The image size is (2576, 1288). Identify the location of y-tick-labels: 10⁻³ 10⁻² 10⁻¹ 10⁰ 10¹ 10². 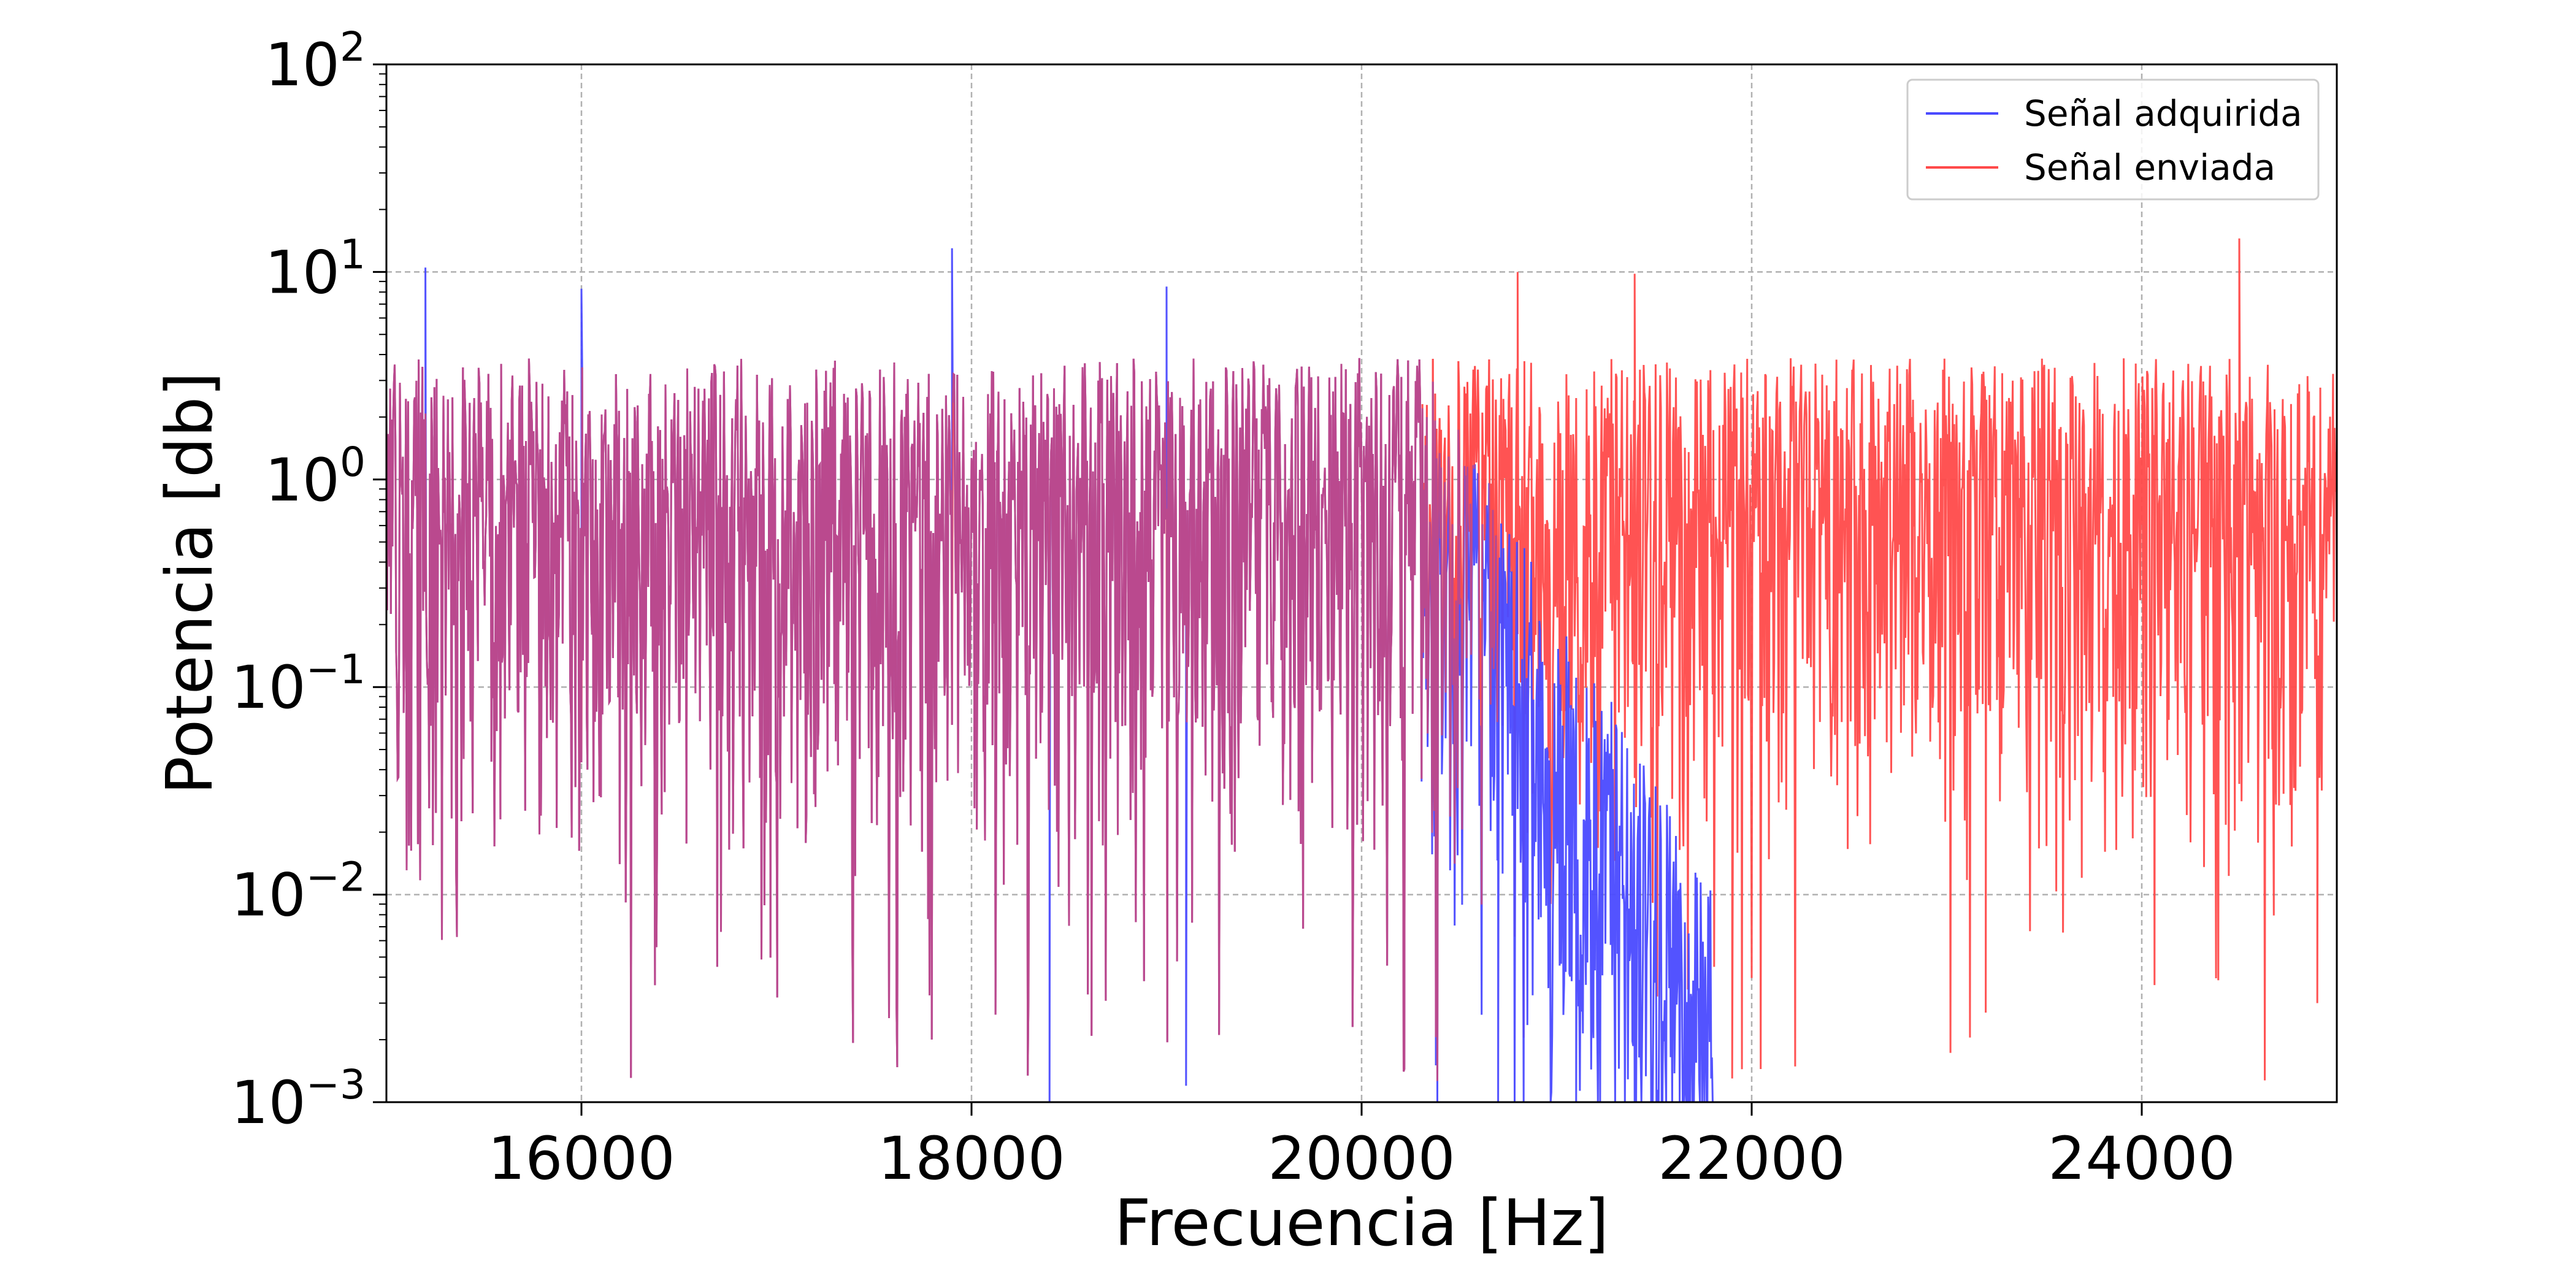
(298, 580).